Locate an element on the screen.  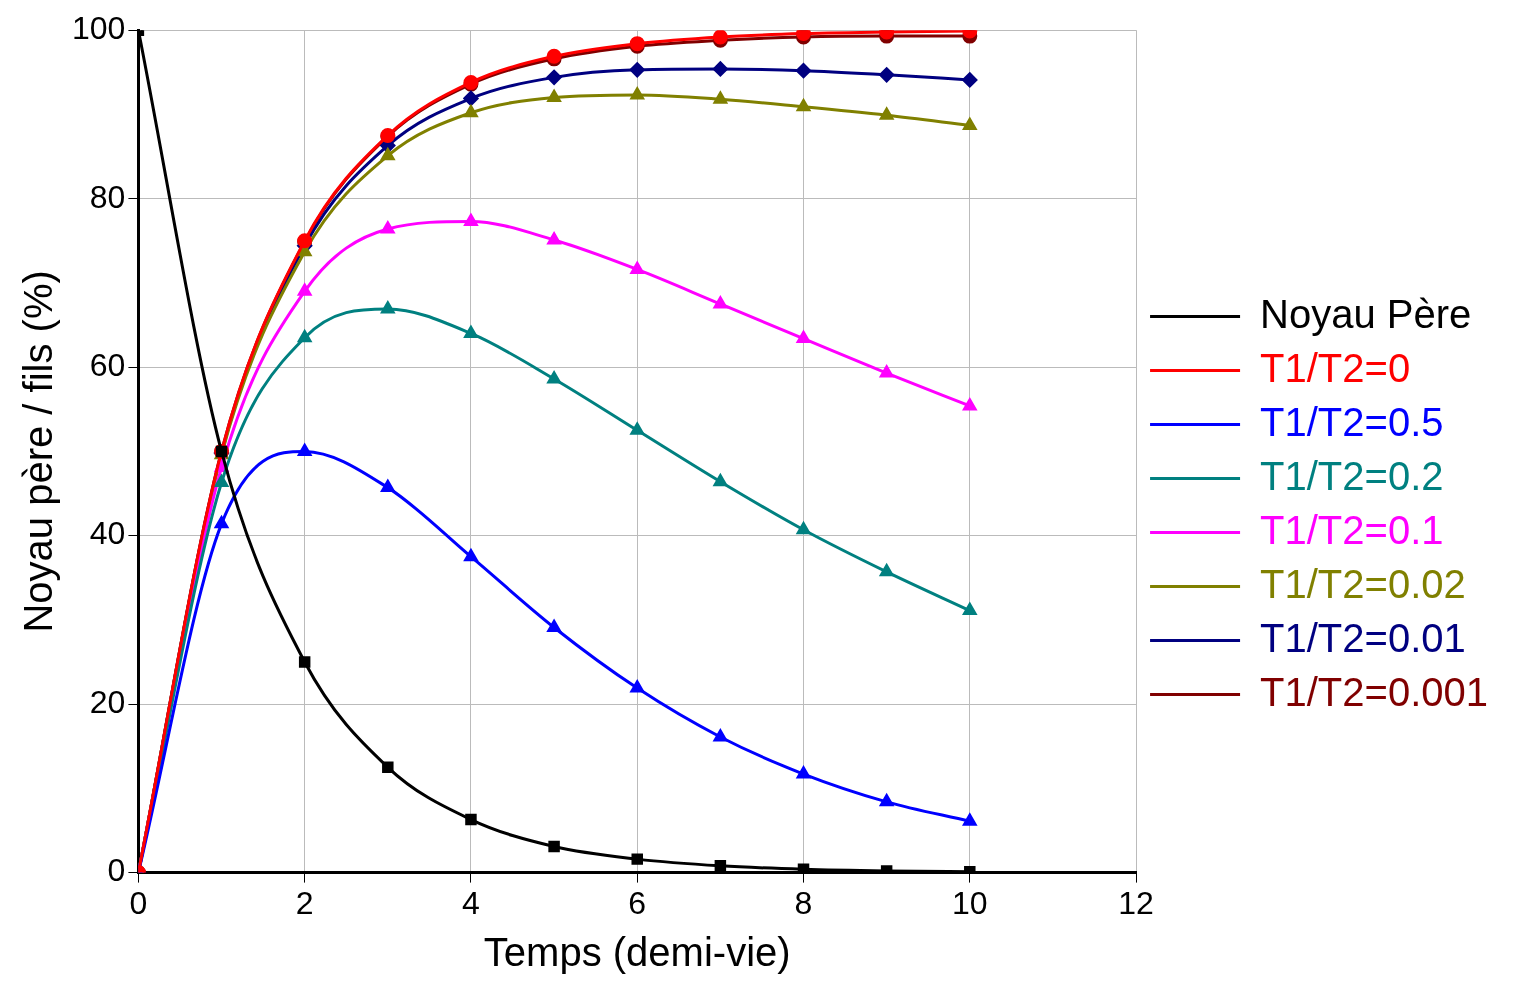
y-axis-title: Noyau père / fils (%) is located at coordinates (38, 451).